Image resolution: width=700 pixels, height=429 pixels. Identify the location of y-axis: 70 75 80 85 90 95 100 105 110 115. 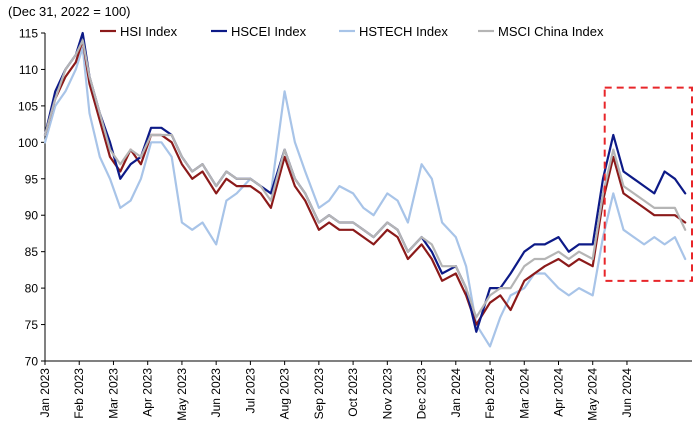
(32, 198).